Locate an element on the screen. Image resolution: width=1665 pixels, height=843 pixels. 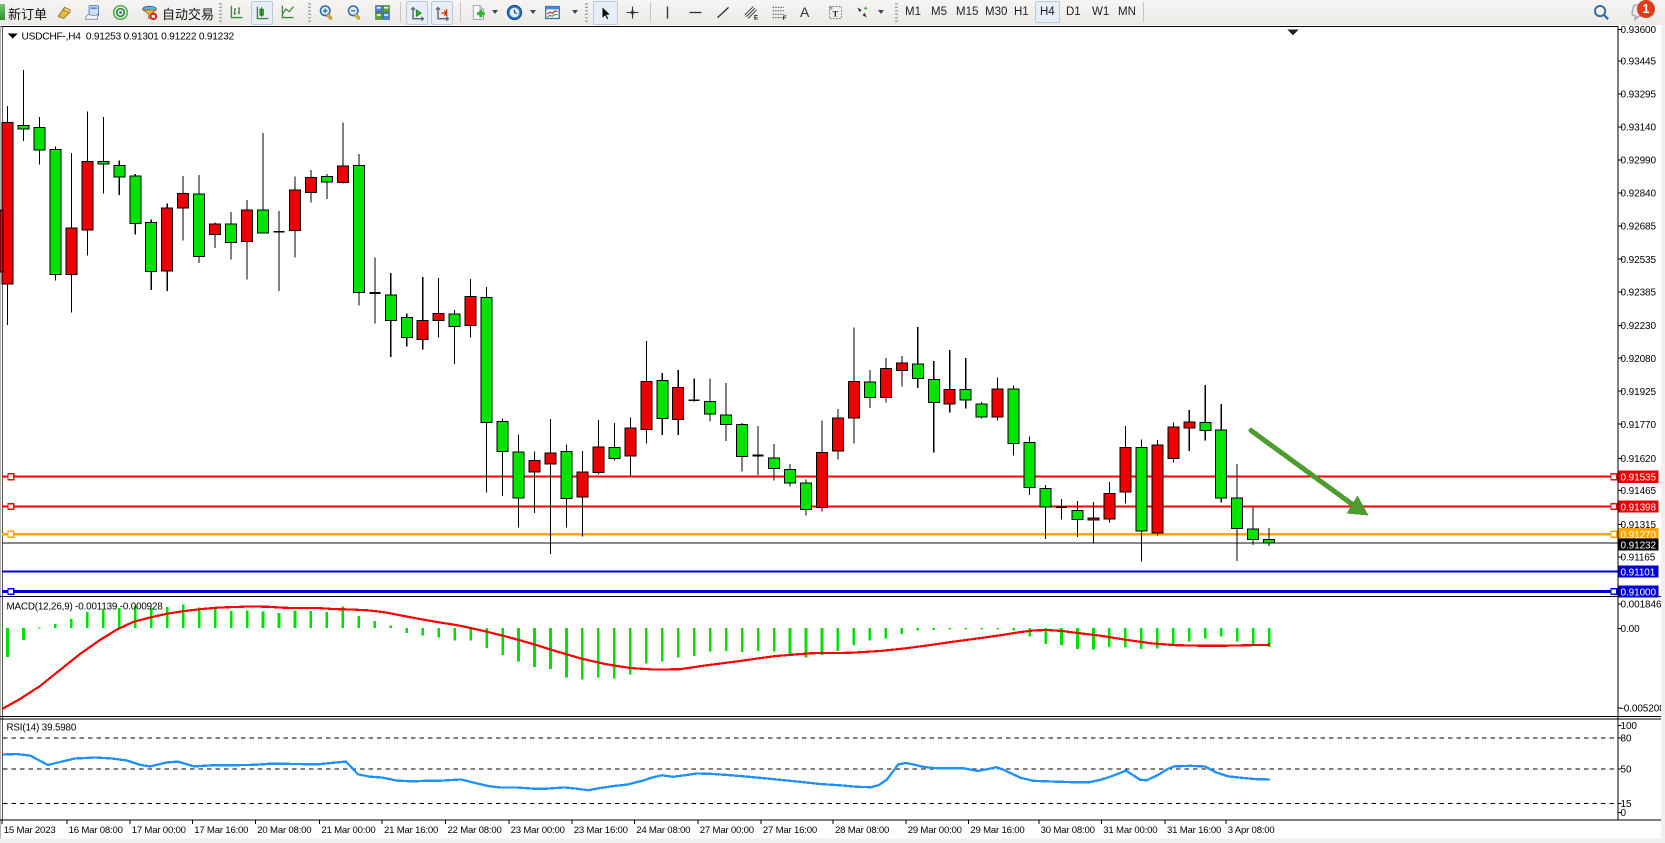
svg-text: 23 Mar 00:00 is located at coordinates (538, 830).